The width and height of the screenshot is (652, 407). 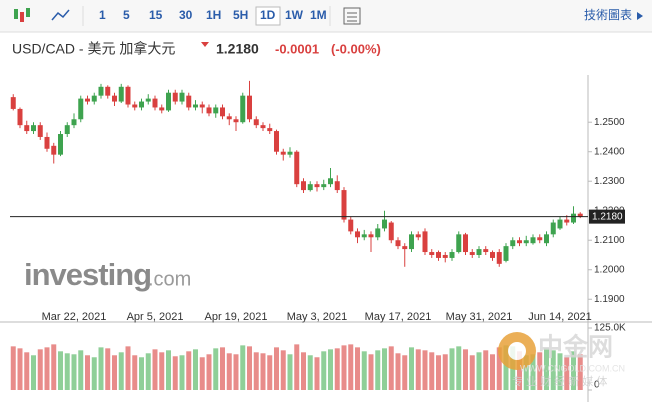 What do you see at coordinates (352, 16) in the screenshot?
I see `settings-icon` at bounding box center [352, 16].